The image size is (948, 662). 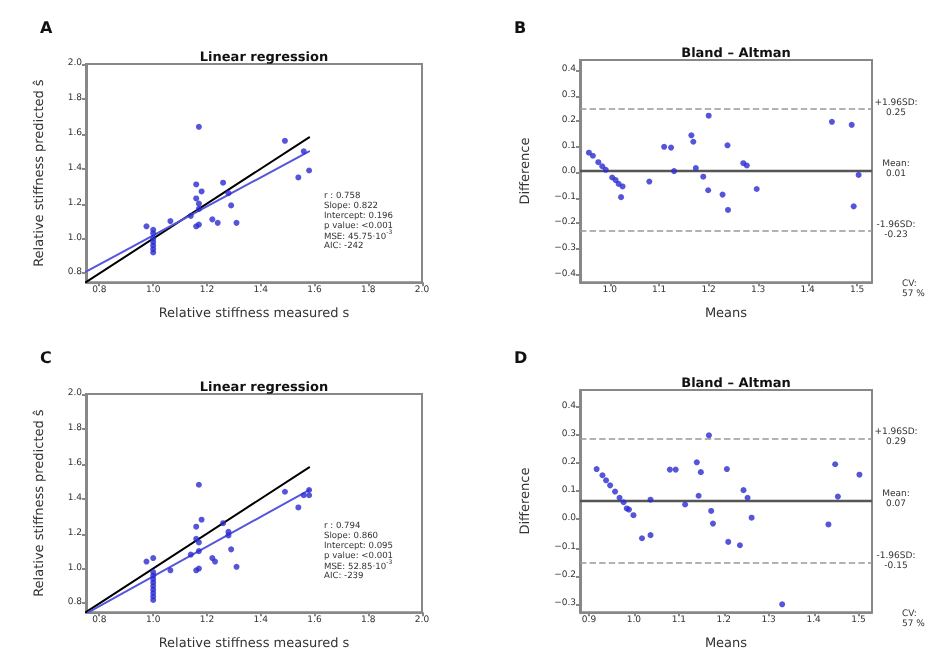 I want to click on text: B, so click(x=520, y=28).